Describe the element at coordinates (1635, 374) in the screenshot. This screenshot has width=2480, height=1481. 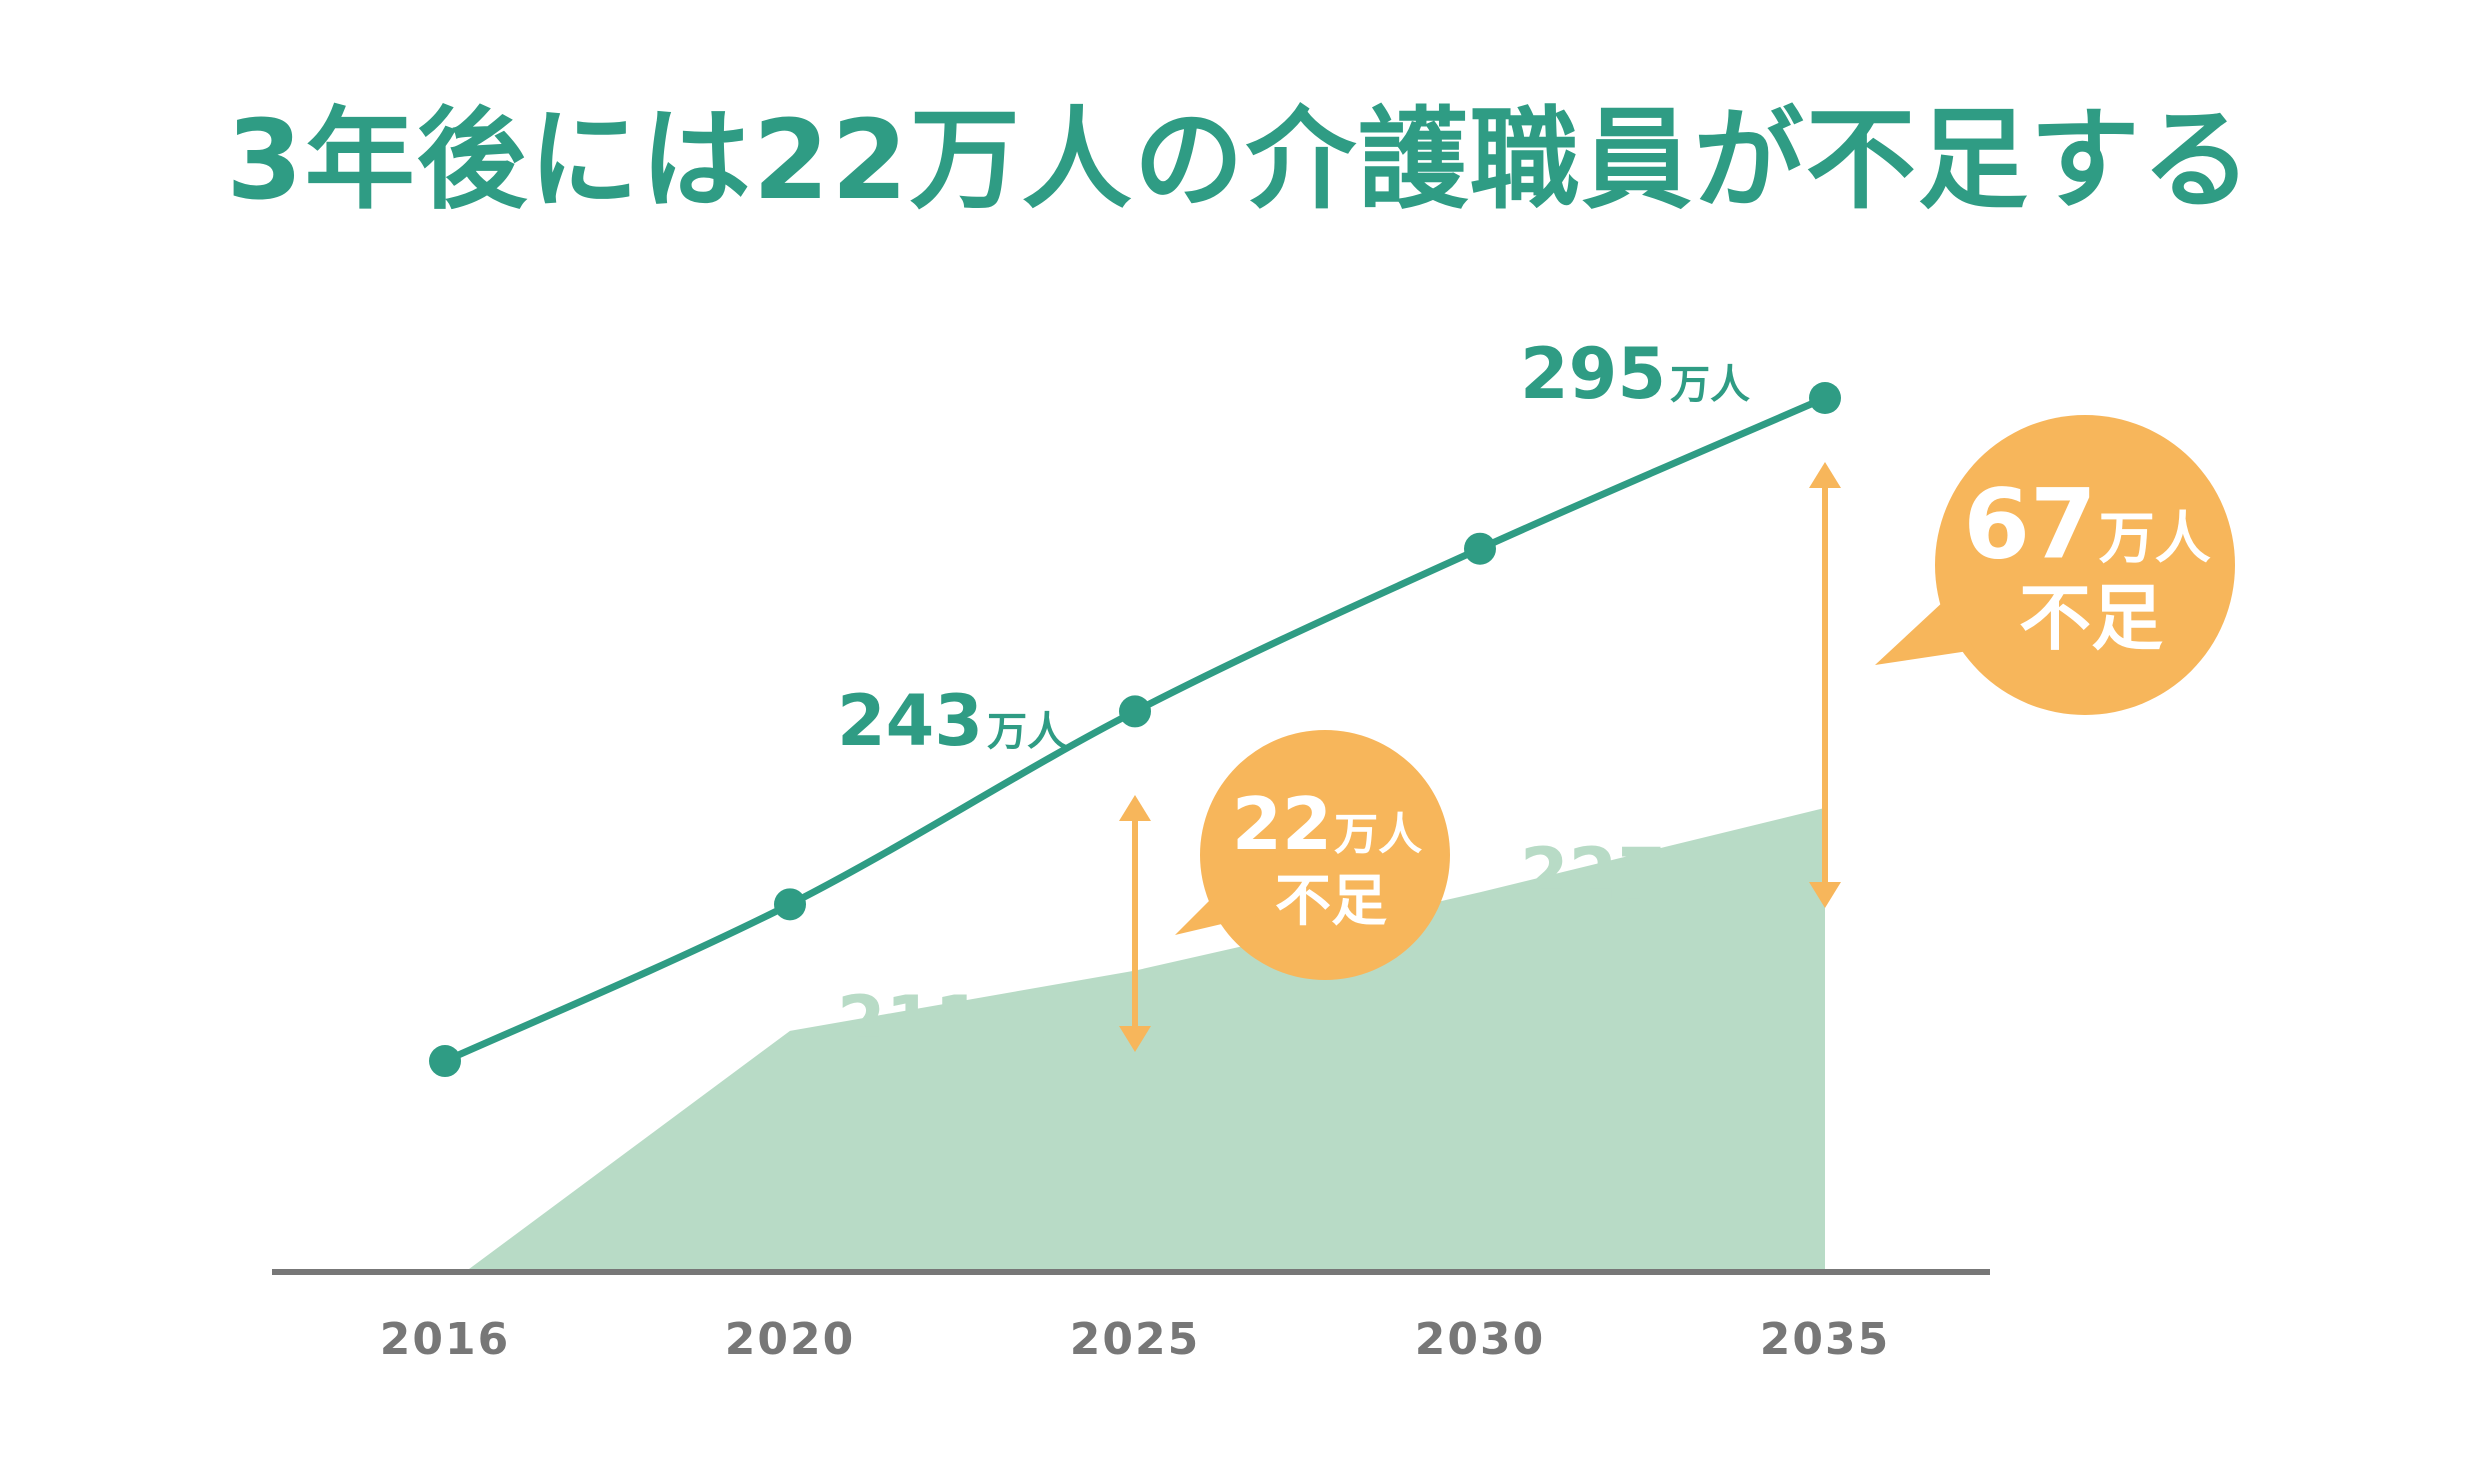
I see `value-label-2035: 295 万人` at that location.